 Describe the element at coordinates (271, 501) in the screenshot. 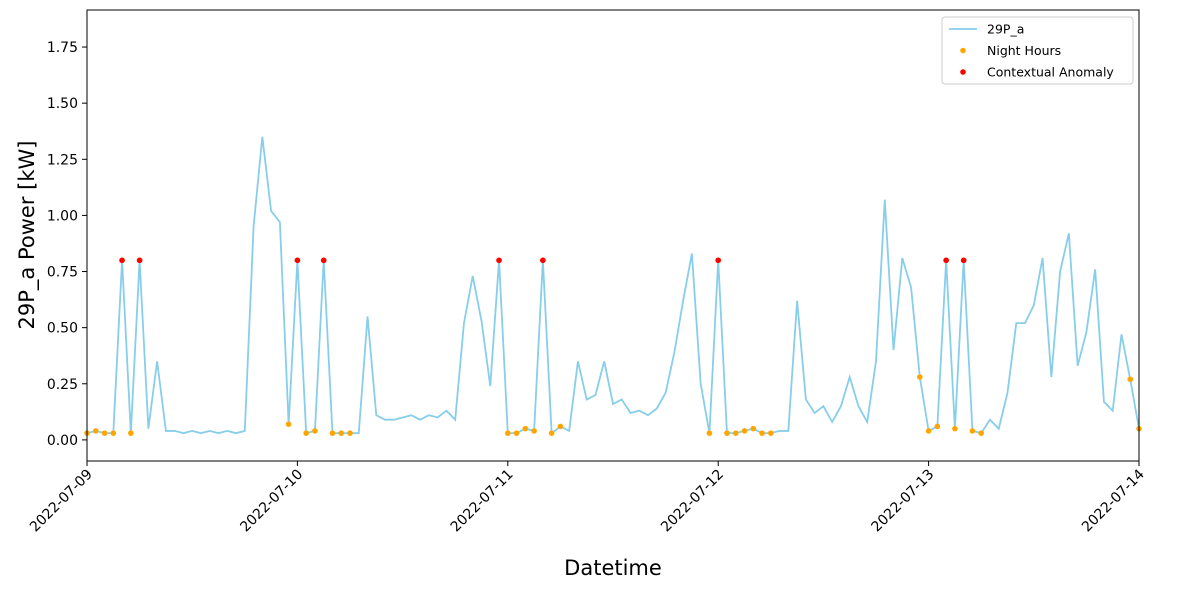

I see `x-tick-label: 2022-07-10` at that location.